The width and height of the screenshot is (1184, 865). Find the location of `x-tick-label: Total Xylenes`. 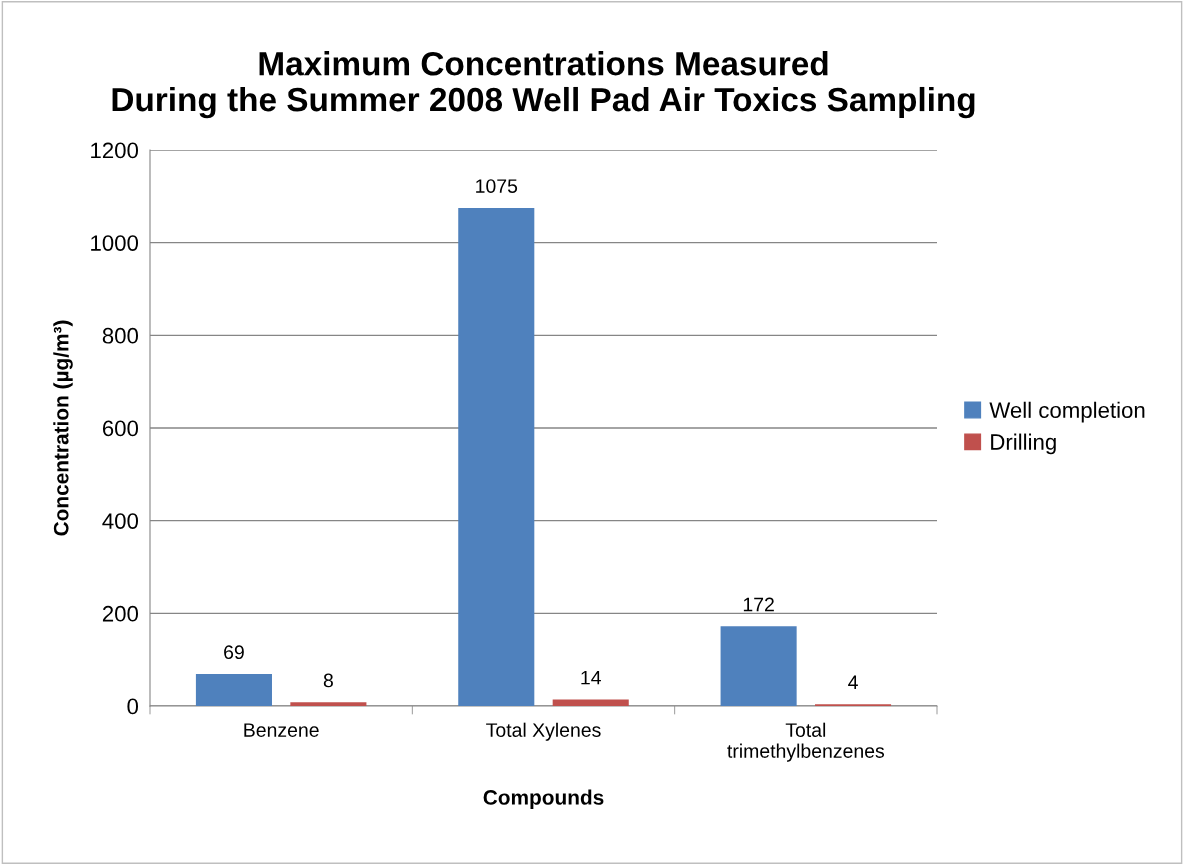

x-tick-label: Total Xylenes is located at coordinates (543, 731).